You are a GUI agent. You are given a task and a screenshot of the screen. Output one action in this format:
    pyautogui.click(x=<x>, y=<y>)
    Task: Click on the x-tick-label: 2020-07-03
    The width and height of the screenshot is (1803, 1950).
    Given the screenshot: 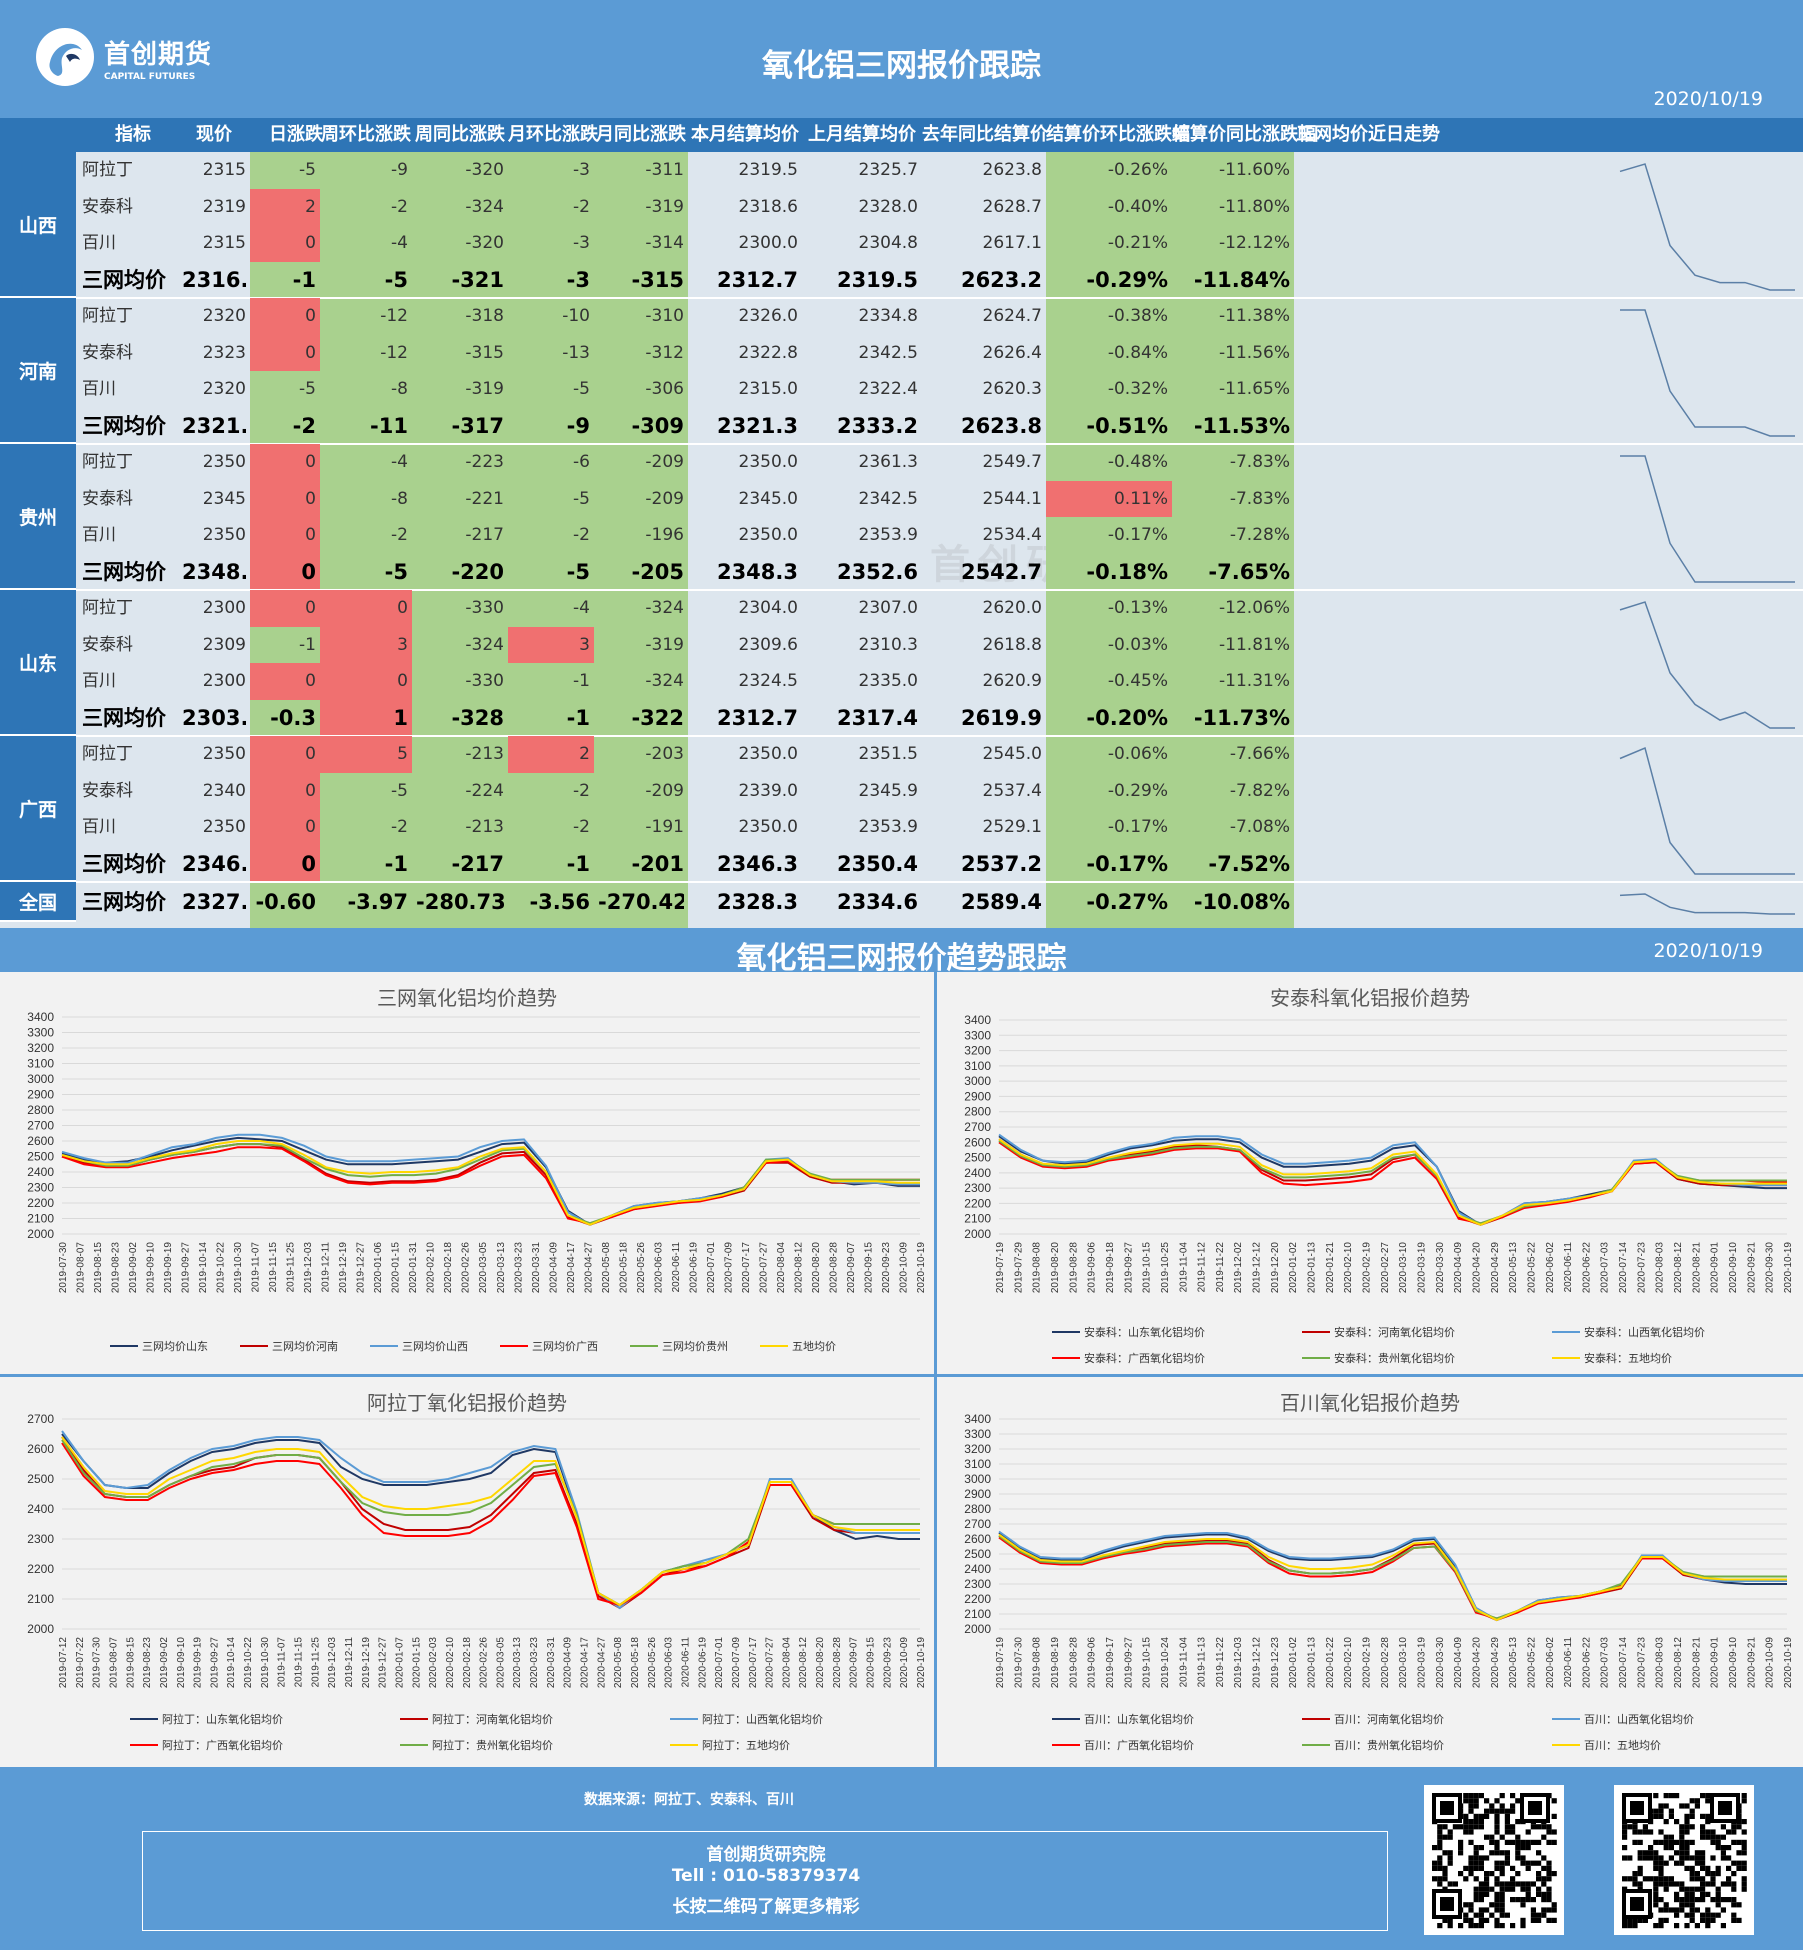 What is the action you would take?
    pyautogui.click(x=1605, y=1663)
    